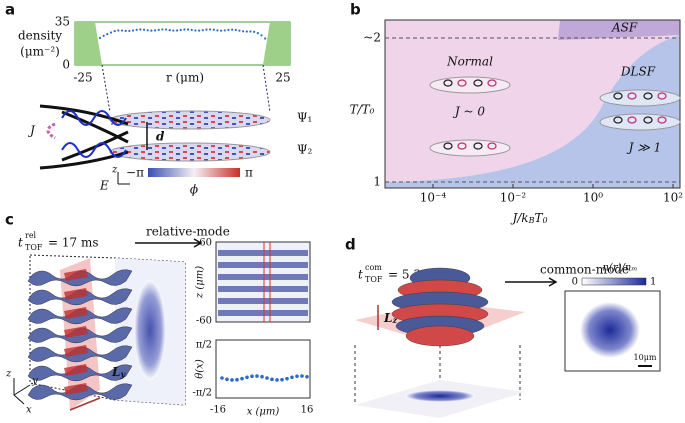 Image resolution: width=685 pixels, height=423 pixels. I want to click on time-value: = 17 ms, so click(73, 243).